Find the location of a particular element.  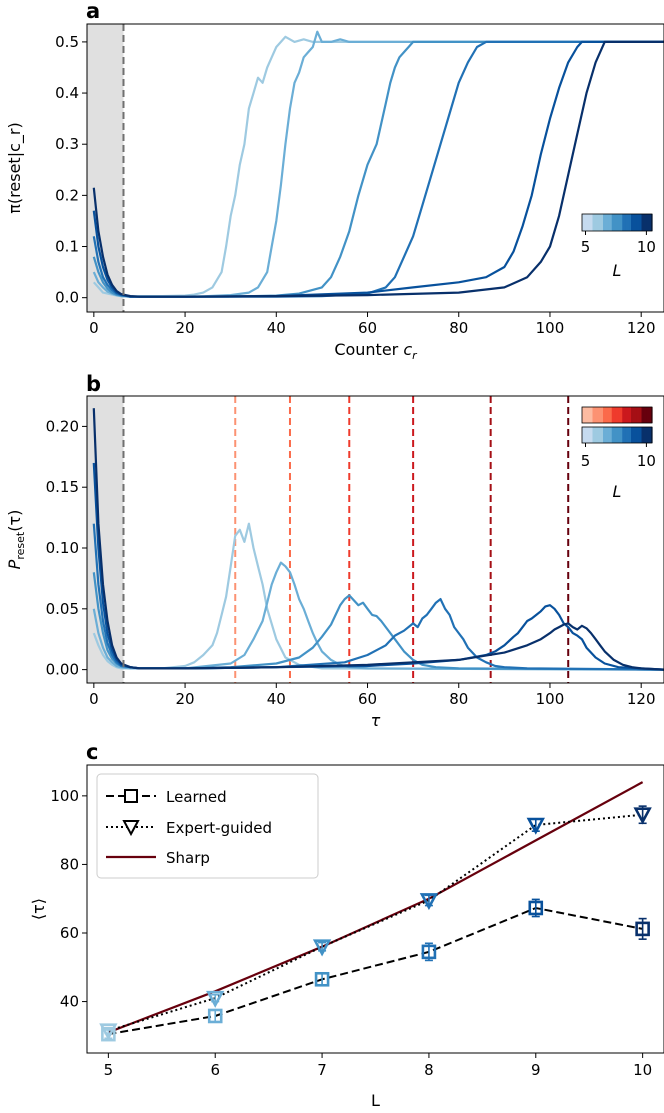

panel-a-x-tick-label: 120 is located at coordinates (641, 328).